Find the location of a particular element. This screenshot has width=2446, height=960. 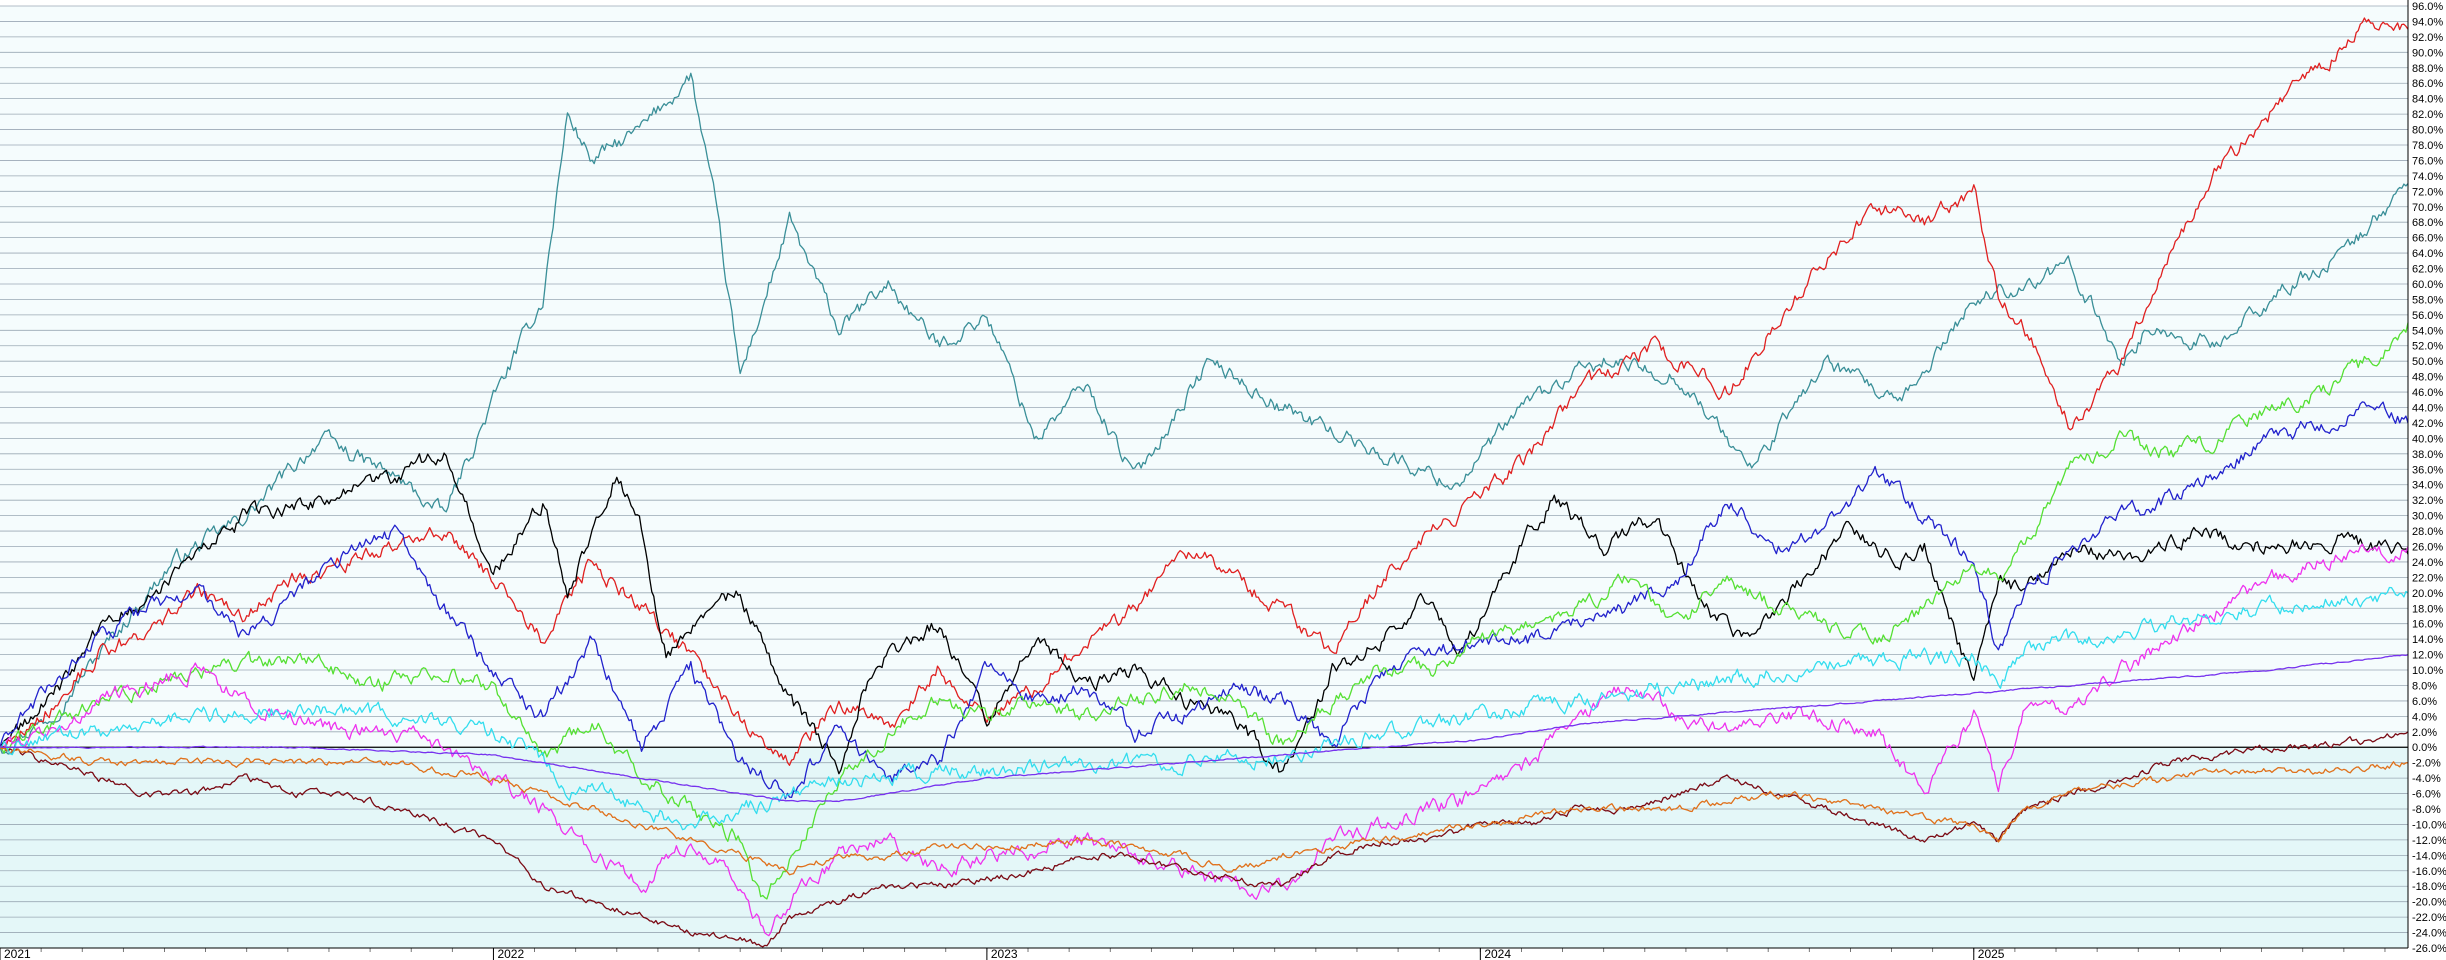

x-axis-tick-labels: 2021 2022 2023 2024 2025 is located at coordinates (1004, 953).